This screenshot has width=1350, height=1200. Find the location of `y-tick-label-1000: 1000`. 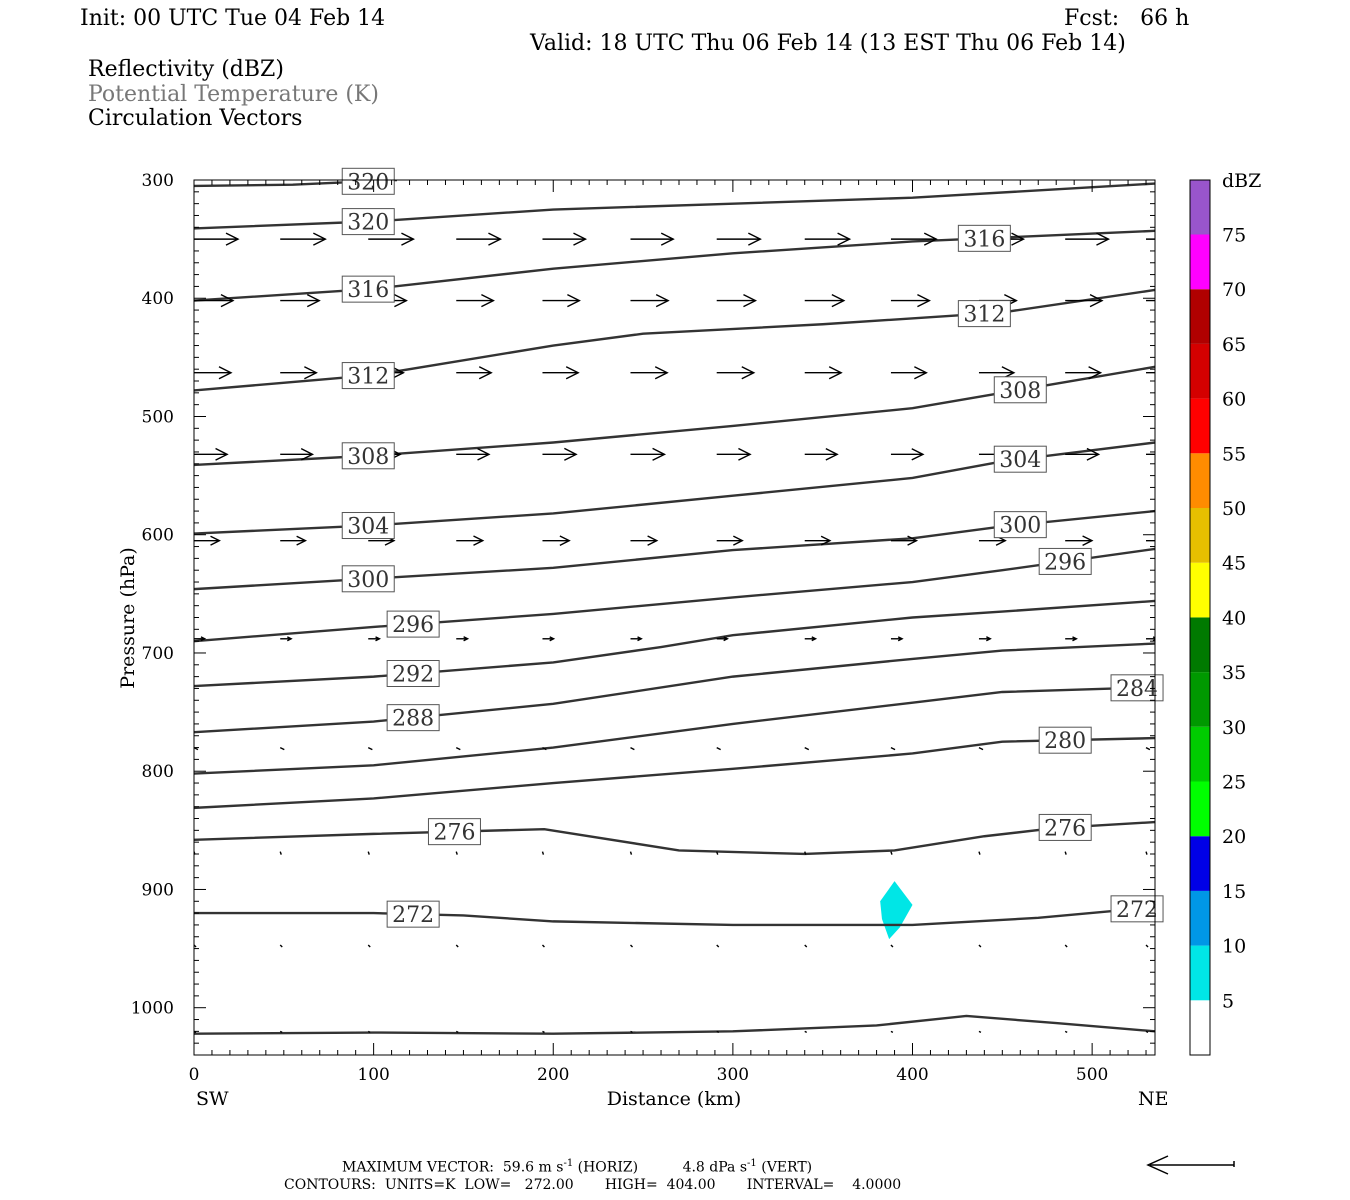

y-tick-label-1000: 1000 is located at coordinates (152, 1009).